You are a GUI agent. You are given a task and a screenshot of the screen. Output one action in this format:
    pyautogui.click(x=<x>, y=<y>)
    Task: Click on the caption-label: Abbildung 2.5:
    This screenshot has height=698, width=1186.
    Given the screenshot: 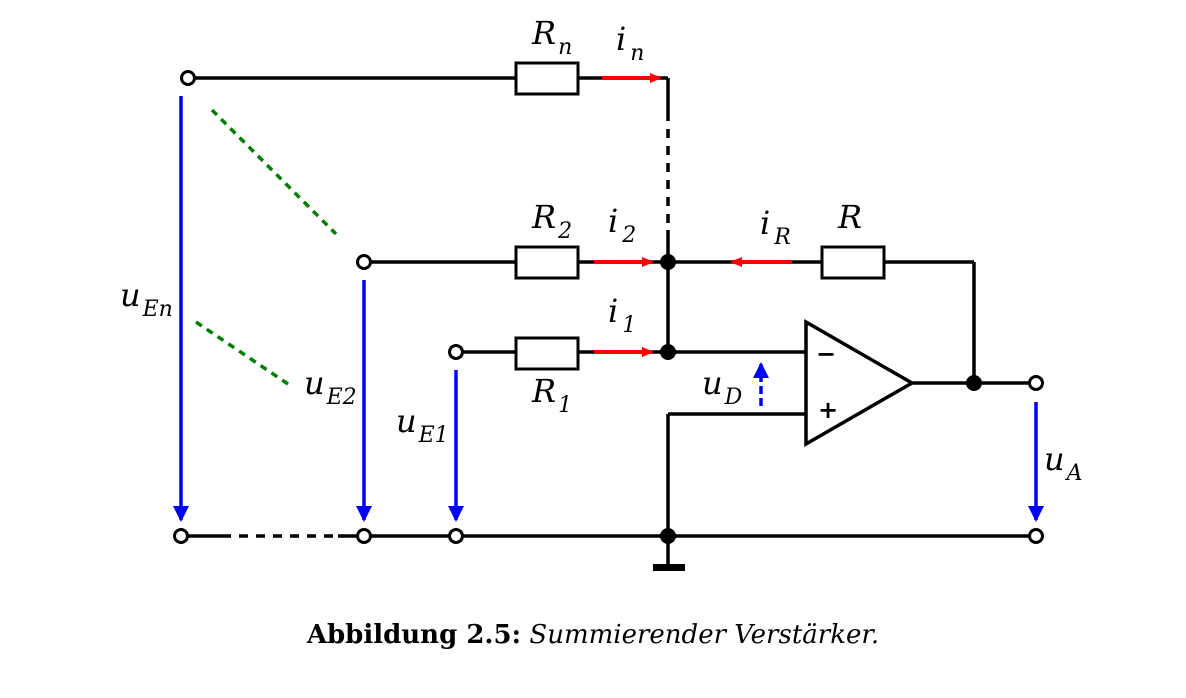 What is the action you would take?
    pyautogui.click(x=414, y=635)
    